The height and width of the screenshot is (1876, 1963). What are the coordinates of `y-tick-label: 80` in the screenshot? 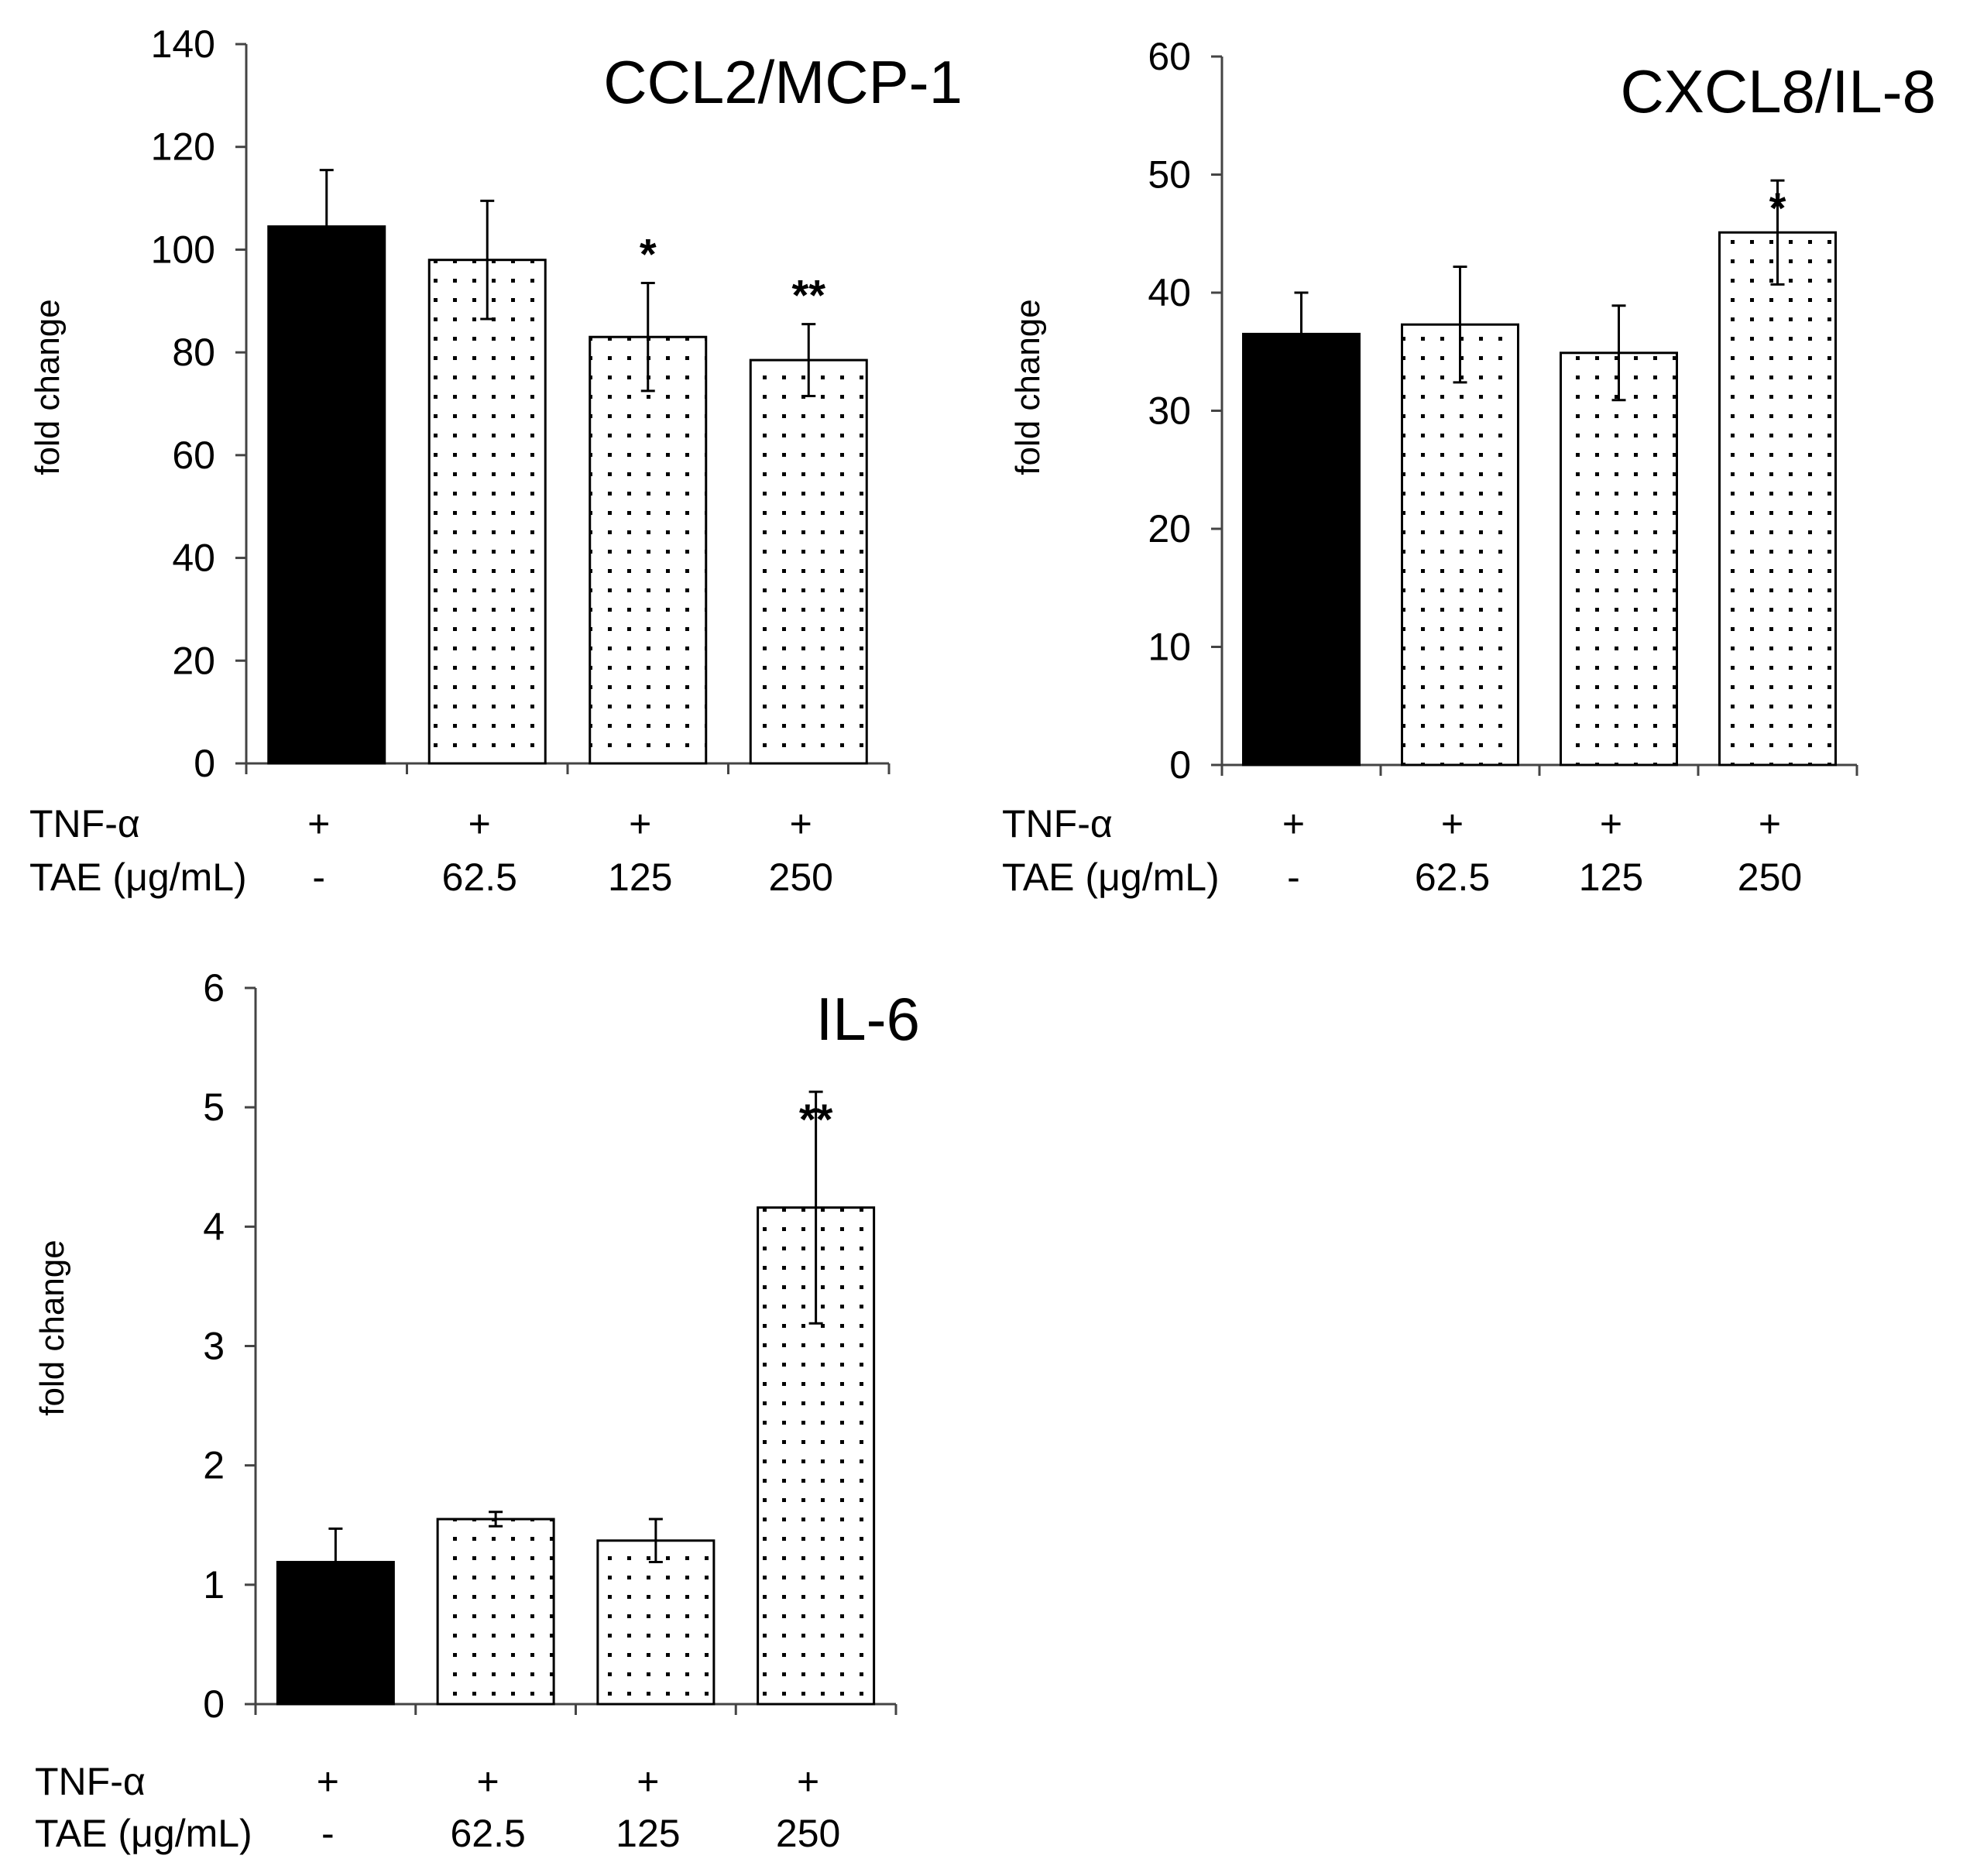 It's located at (193, 352).